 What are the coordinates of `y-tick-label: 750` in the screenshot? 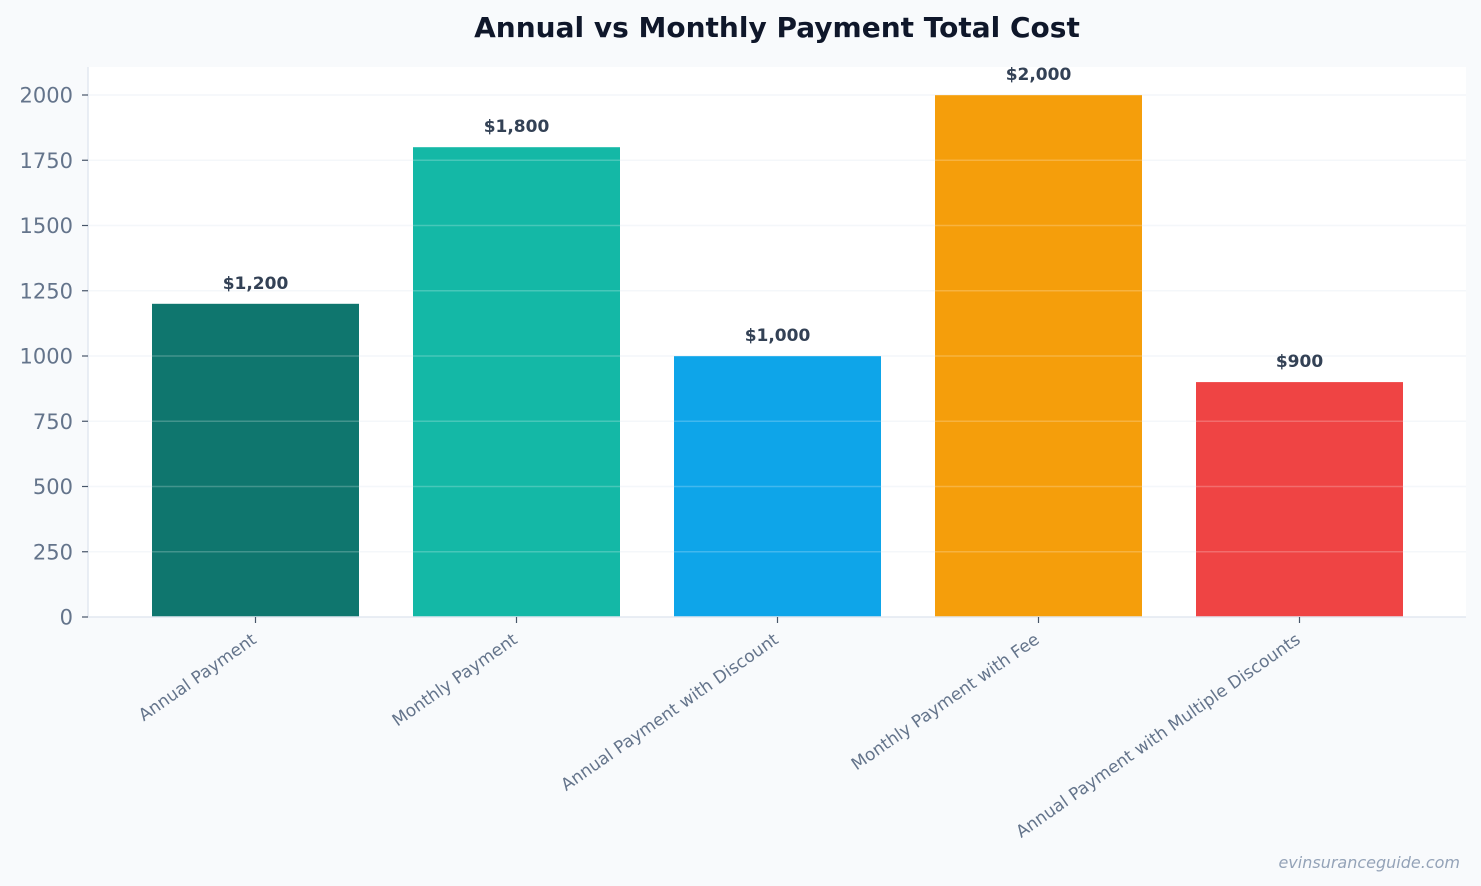 It's located at (53, 422).